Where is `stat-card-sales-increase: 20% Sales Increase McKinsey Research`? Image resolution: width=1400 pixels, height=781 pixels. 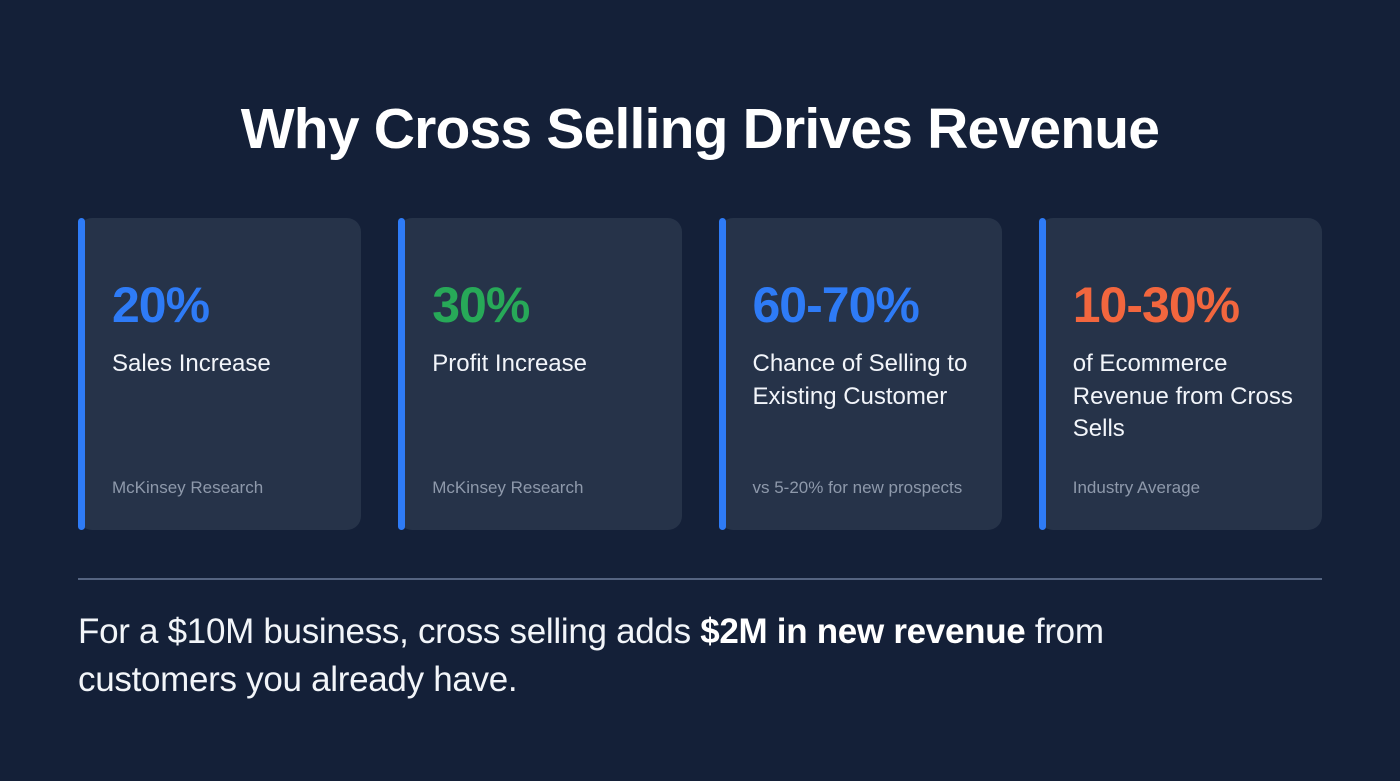 stat-card-sales-increase: 20% Sales Increase McKinsey Research is located at coordinates (220, 374).